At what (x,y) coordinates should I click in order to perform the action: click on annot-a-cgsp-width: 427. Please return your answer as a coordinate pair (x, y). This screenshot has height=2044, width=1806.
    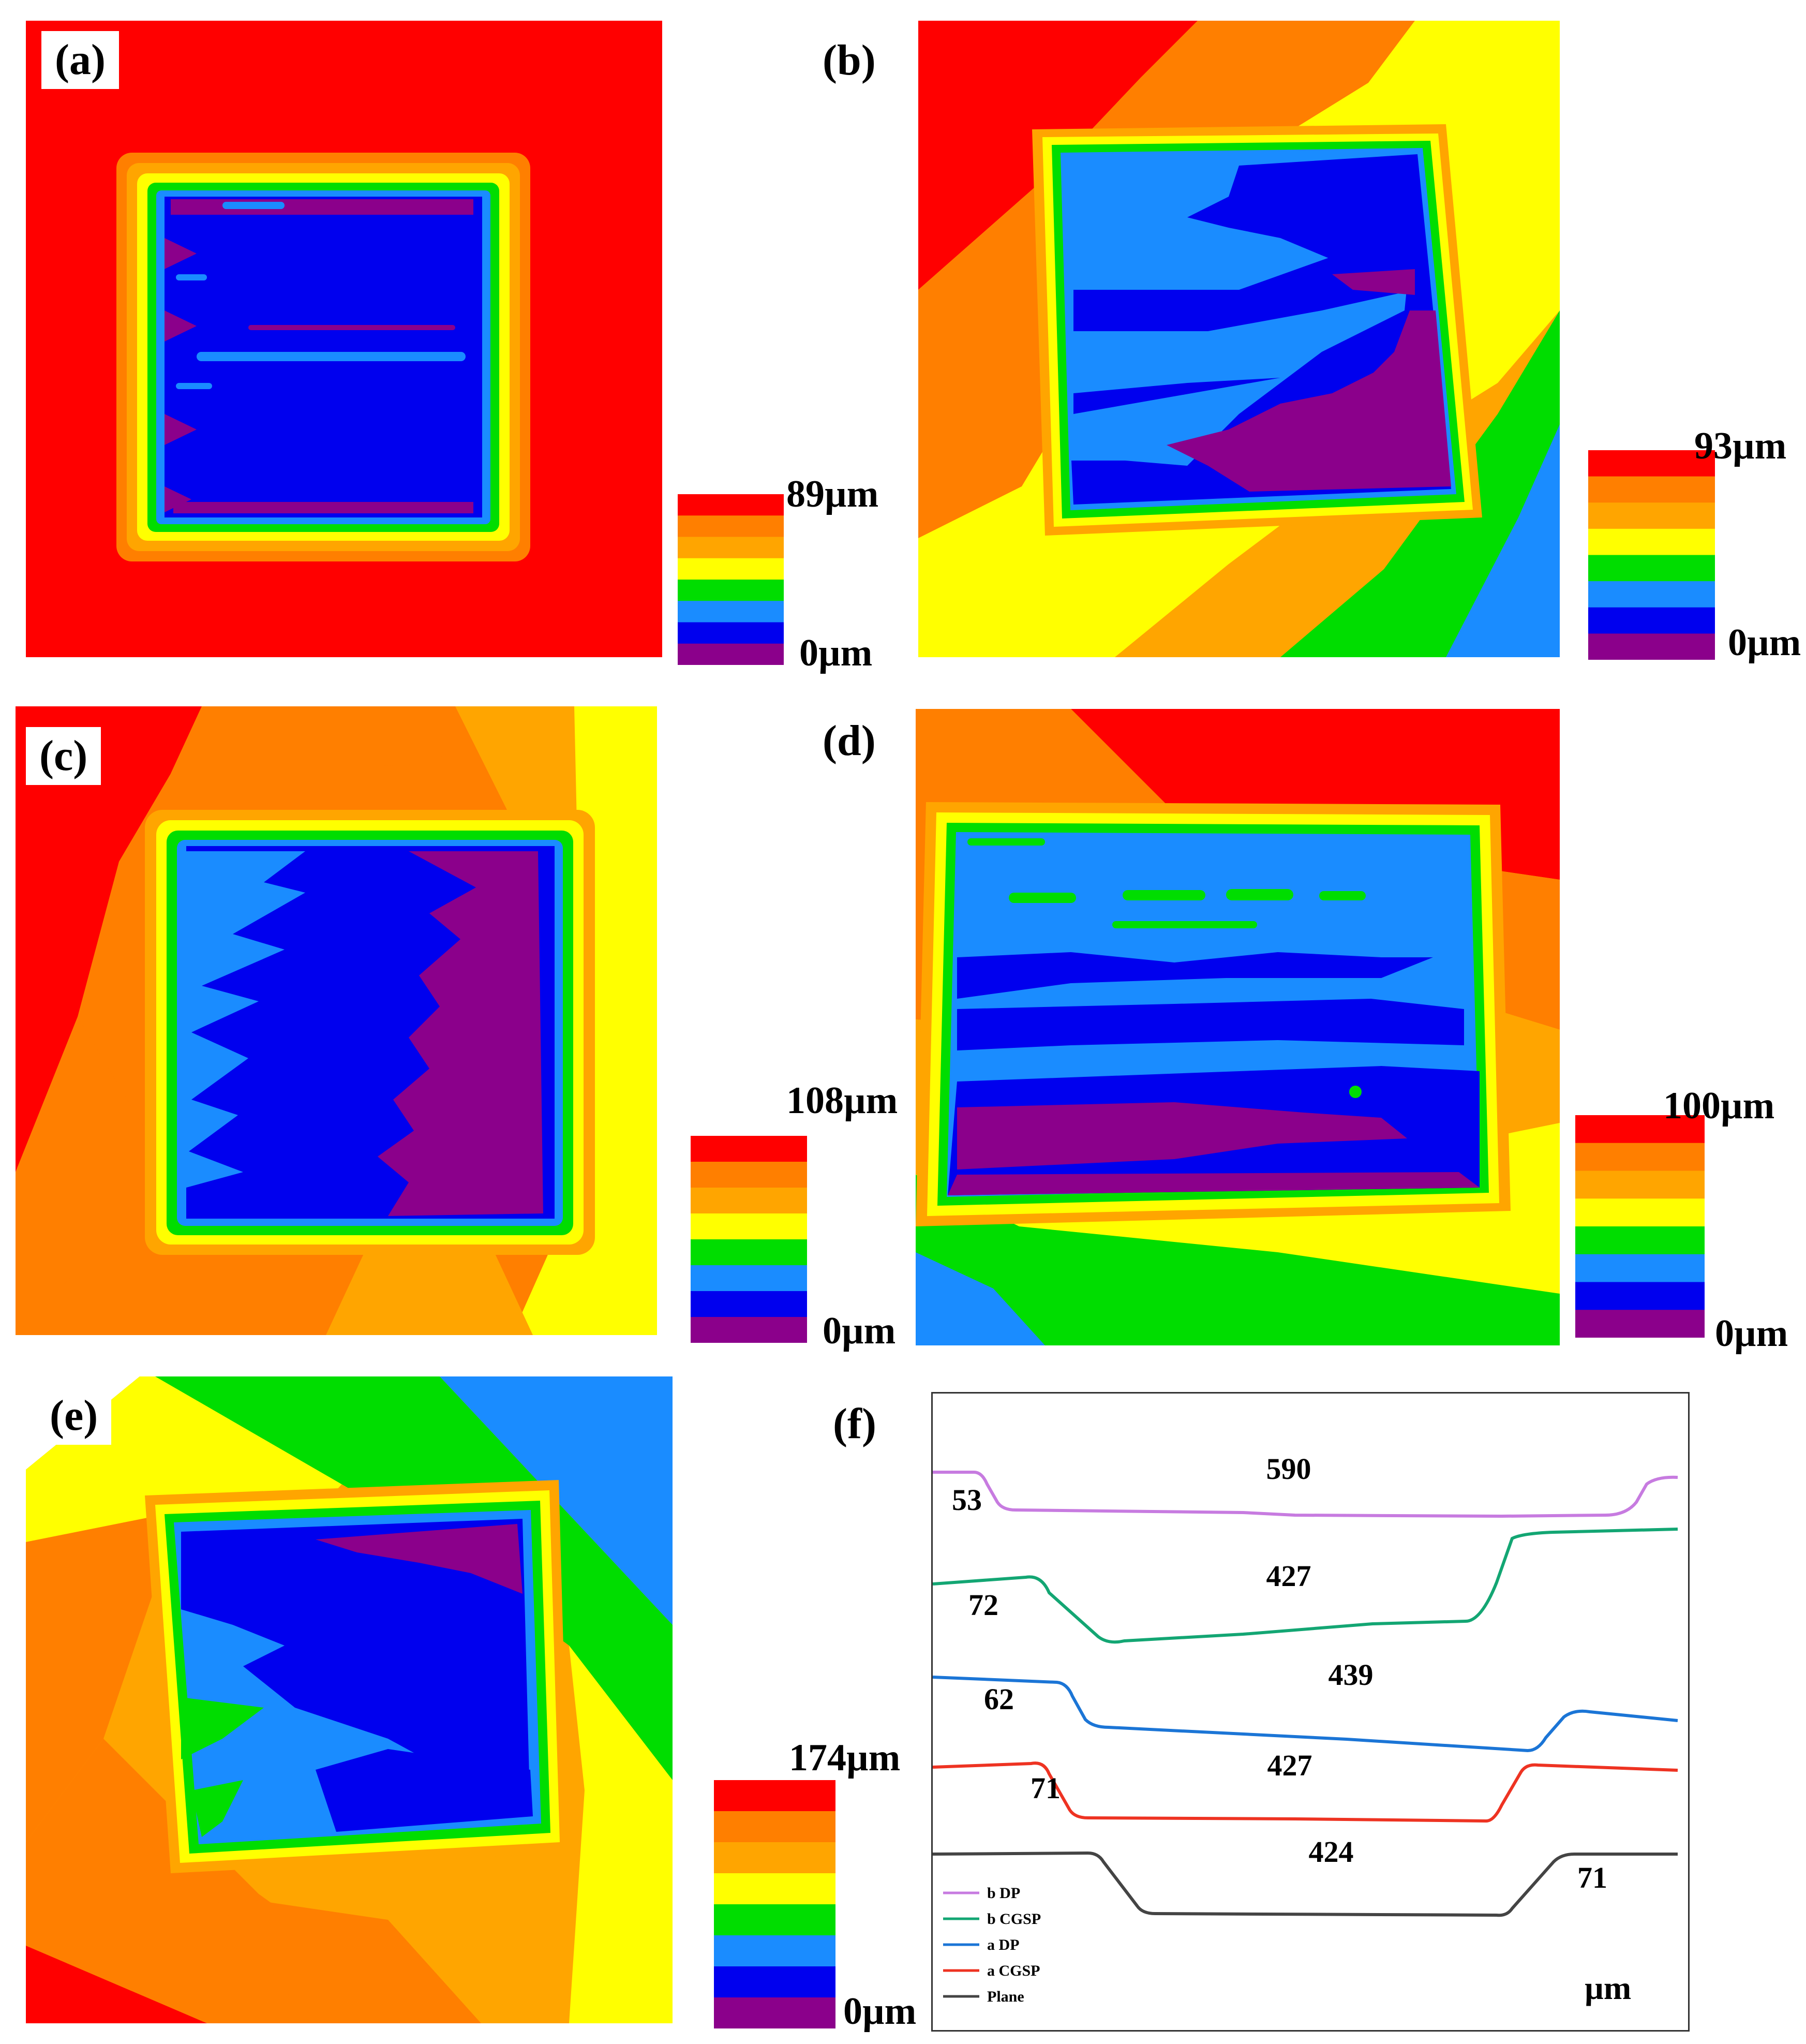
    Looking at the image, I should click on (1289, 1765).